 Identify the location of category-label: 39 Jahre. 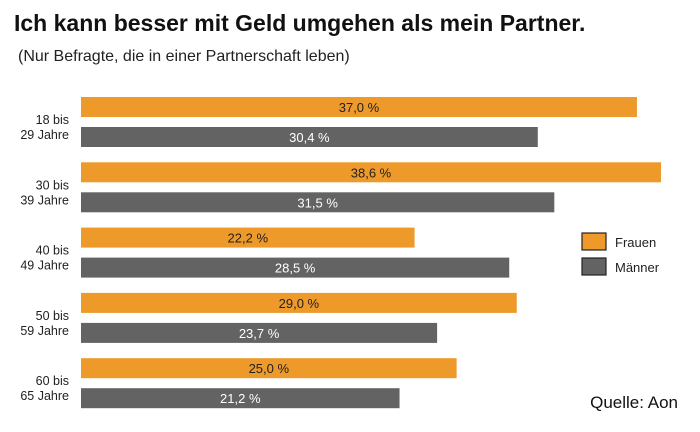
(44, 200).